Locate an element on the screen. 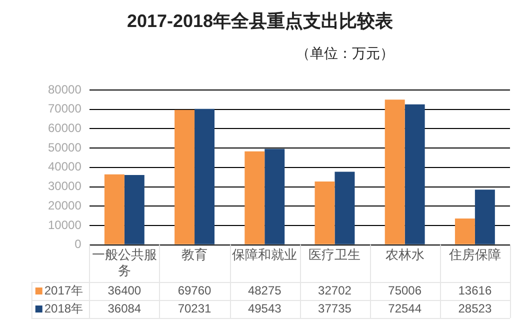 The width and height of the screenshot is (520, 324). data-label: 28523 is located at coordinates (475, 308).